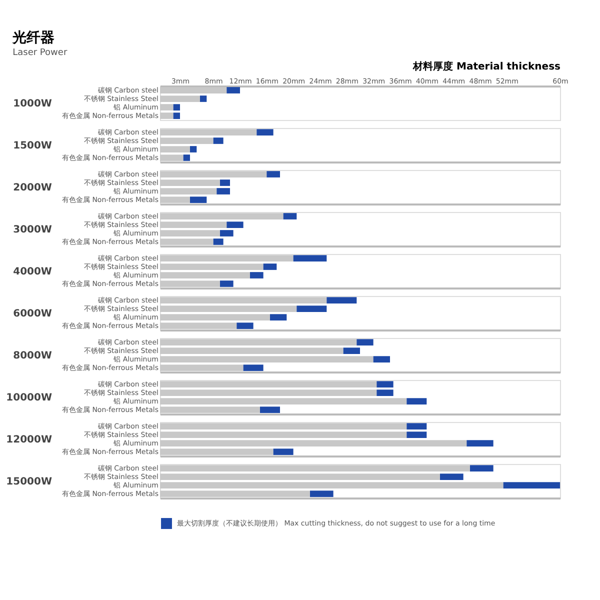 This screenshot has width=600, height=600. I want to click on text: 光纤器, so click(33, 38).